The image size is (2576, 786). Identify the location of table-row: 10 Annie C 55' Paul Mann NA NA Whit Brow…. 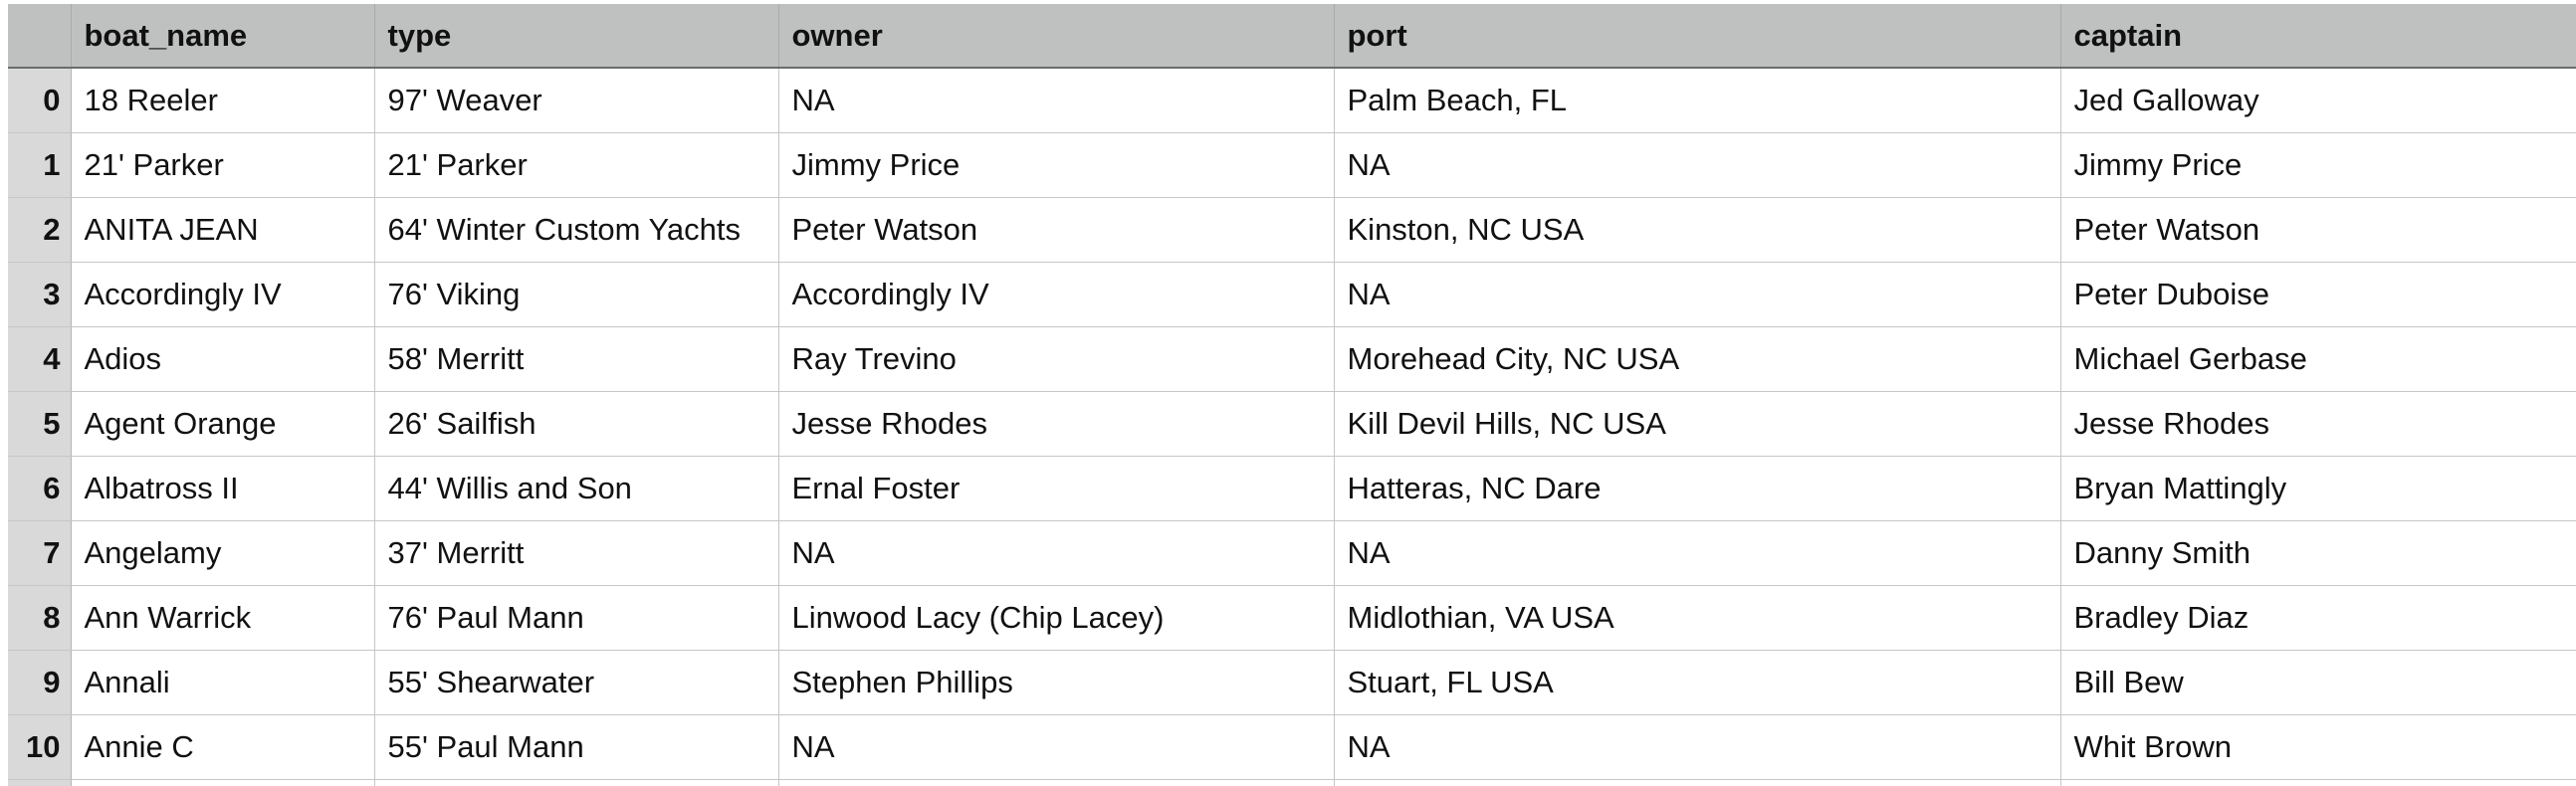
(1292, 747).